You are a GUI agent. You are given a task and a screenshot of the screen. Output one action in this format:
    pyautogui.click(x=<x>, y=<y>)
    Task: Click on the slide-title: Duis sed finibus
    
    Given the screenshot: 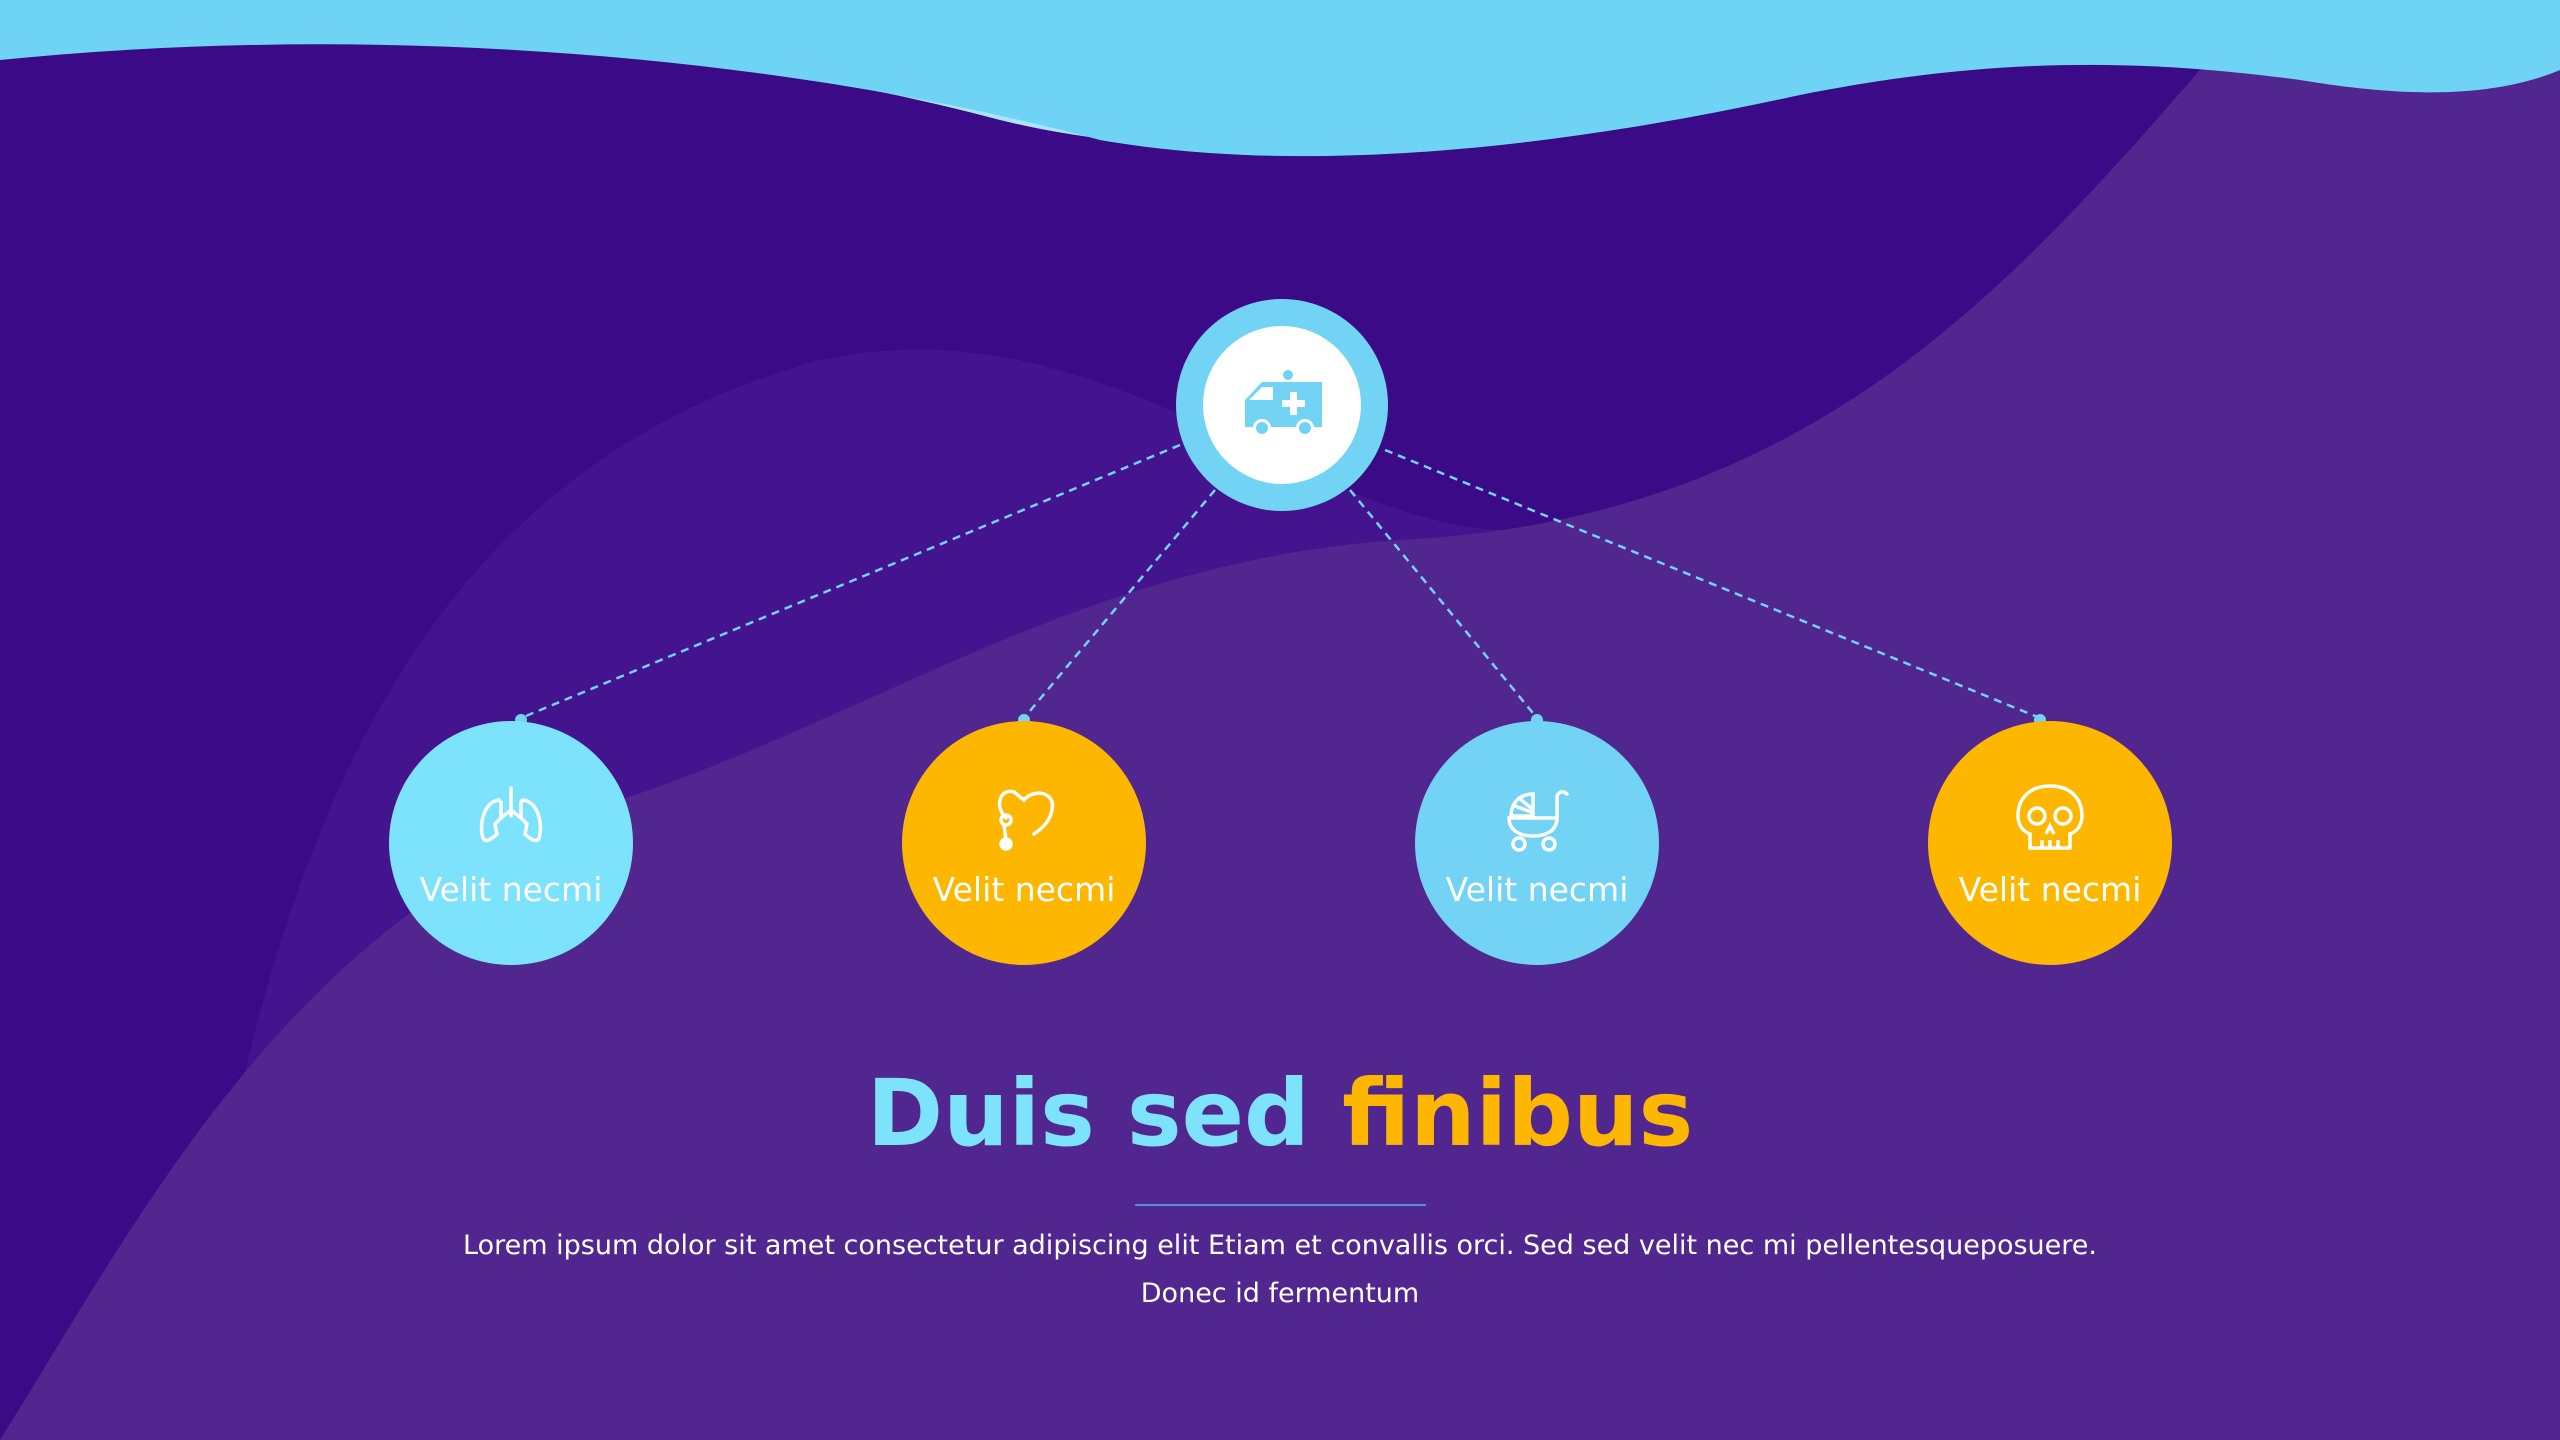 What is the action you would take?
    pyautogui.click(x=1280, y=1113)
    